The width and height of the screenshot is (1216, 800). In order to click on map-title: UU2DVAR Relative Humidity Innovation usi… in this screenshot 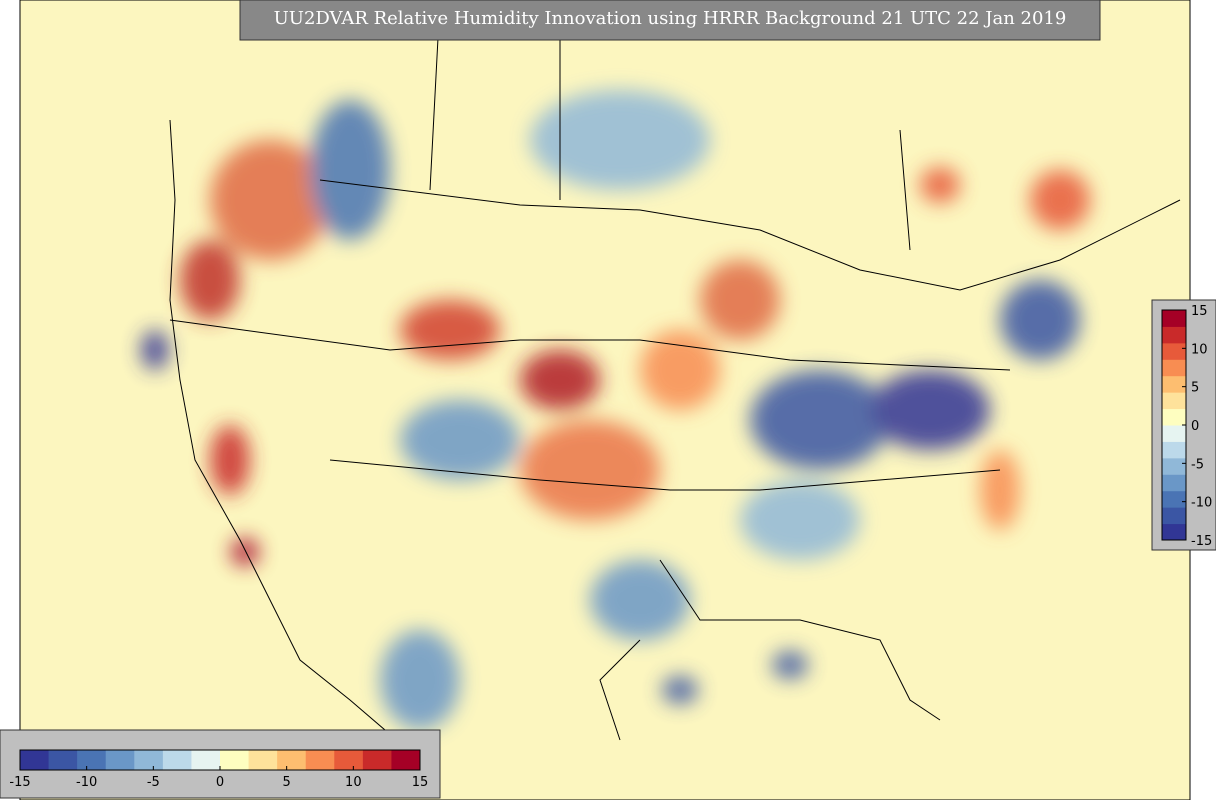, I will do `click(670, 18)`.